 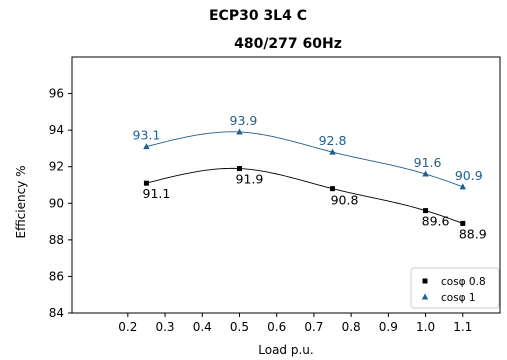 What do you see at coordinates (469, 175) in the screenshot?
I see `data-label: 90.9` at bounding box center [469, 175].